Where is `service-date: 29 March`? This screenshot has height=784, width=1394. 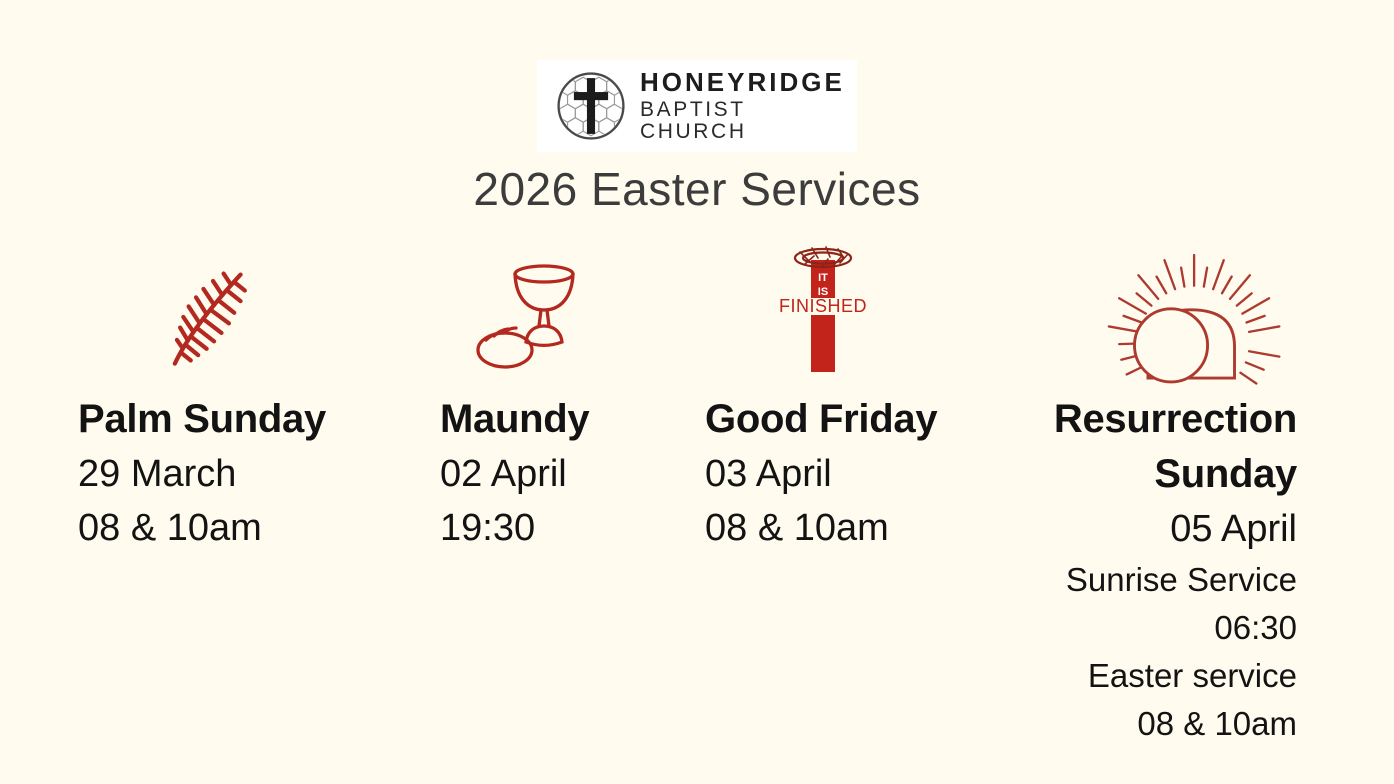 service-date: 29 March is located at coordinates (157, 474).